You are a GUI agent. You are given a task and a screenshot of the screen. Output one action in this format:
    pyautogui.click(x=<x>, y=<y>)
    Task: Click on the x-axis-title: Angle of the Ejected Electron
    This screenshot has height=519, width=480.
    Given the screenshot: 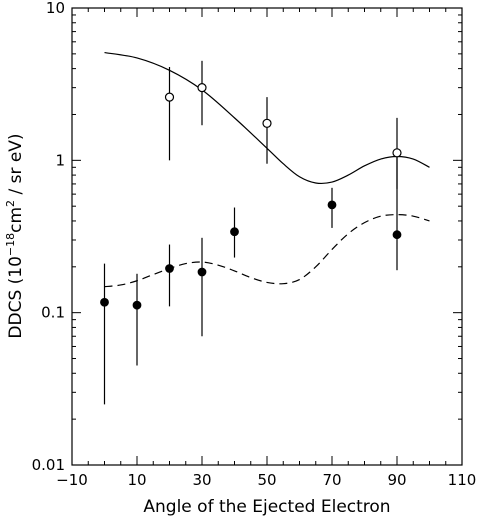 What is the action you would take?
    pyautogui.click(x=266, y=507)
    